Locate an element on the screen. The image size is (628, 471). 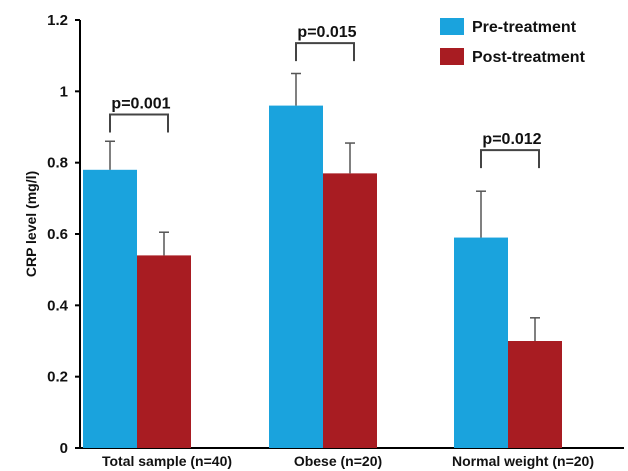
y-tick-label: 0 is located at coordinates (64, 448).